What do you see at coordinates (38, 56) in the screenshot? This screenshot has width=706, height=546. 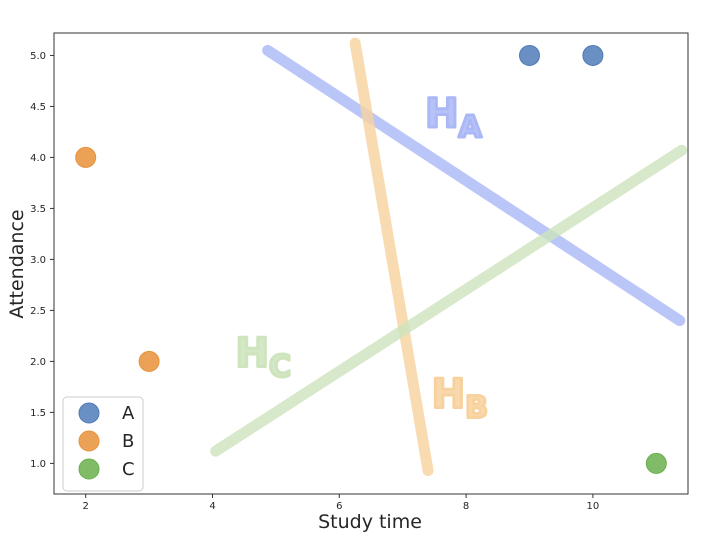 I see `y-tick-label-5.0: 5.0` at bounding box center [38, 56].